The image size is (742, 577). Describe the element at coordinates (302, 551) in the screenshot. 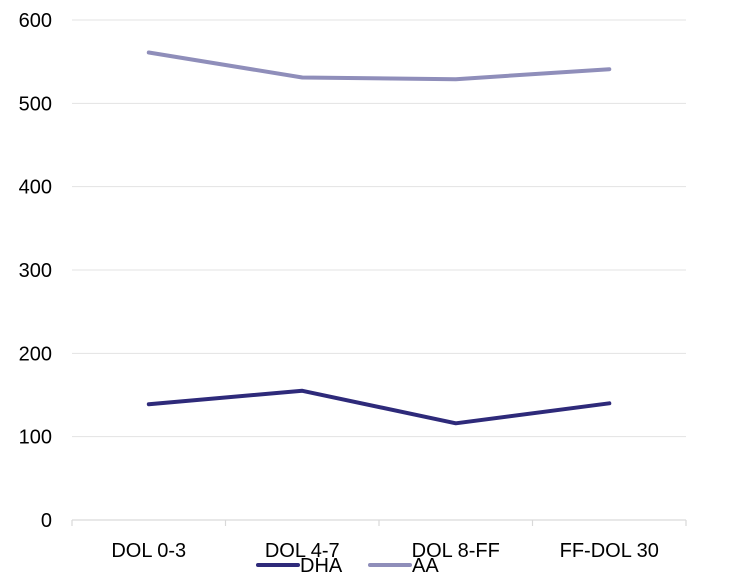

I see `x-tick-label: DOL 4-7` at that location.